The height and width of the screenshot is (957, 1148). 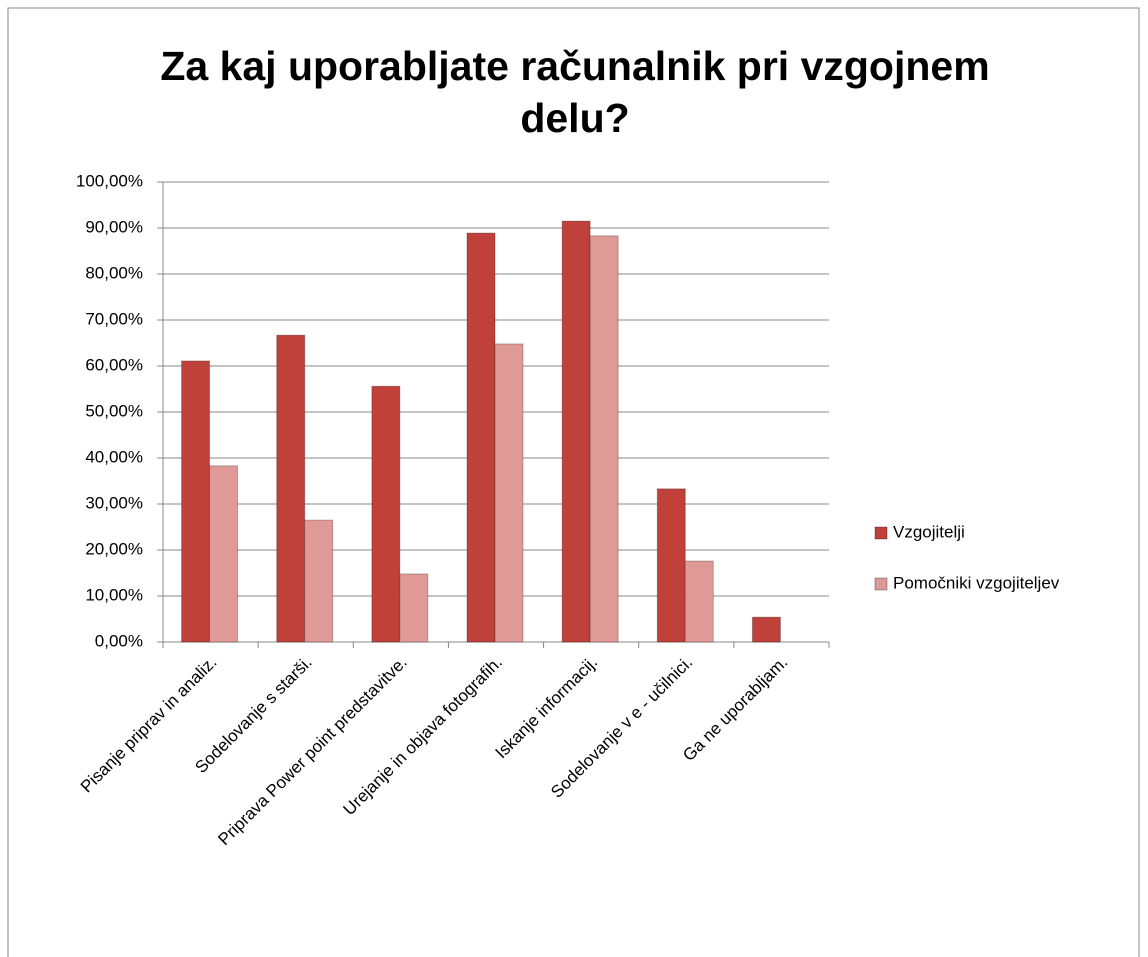 I want to click on y-tick-label: 30,00%, so click(x=114, y=502).